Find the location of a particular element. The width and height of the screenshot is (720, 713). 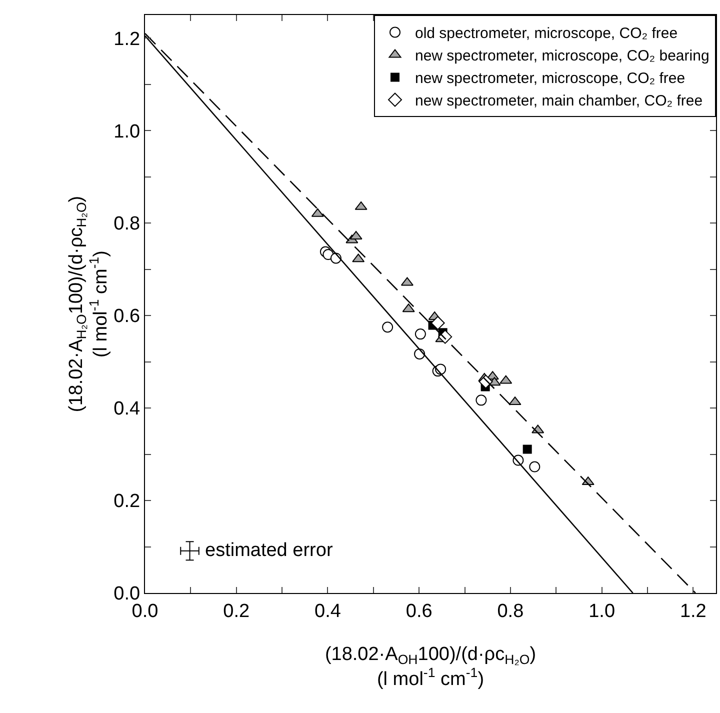

legend-label: new spectrometer, main chamber, CO₂ free is located at coordinates (559, 101).